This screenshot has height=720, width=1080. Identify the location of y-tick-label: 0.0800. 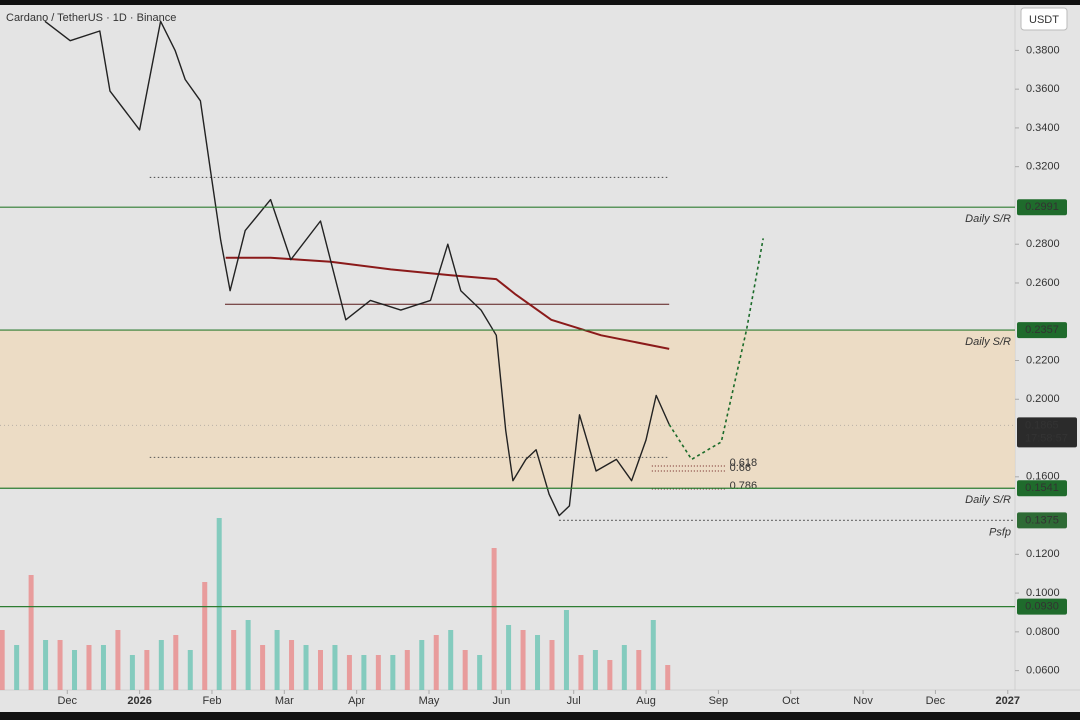
(1043, 632).